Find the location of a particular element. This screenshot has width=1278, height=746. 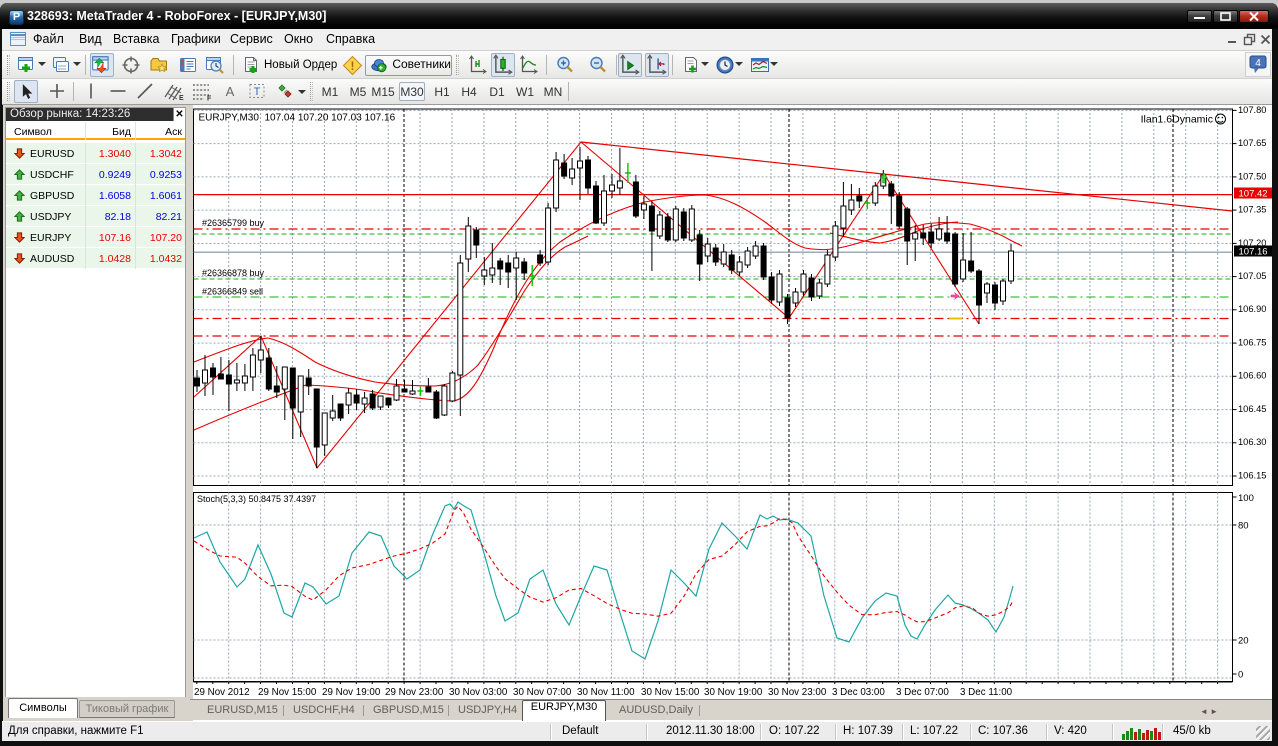

svg-text: 106.60 is located at coordinates (1252, 376).